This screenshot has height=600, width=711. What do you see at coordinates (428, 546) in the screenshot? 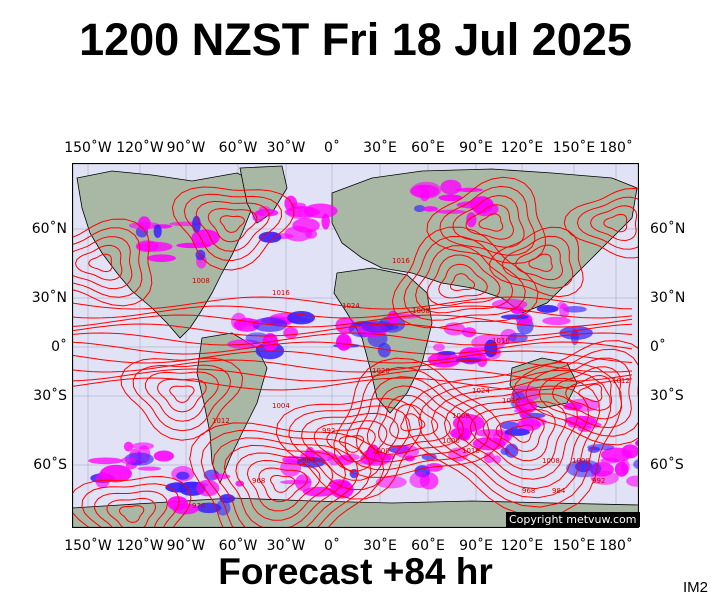
I see `bottom-lon-tick: 60˚E` at bounding box center [428, 546].